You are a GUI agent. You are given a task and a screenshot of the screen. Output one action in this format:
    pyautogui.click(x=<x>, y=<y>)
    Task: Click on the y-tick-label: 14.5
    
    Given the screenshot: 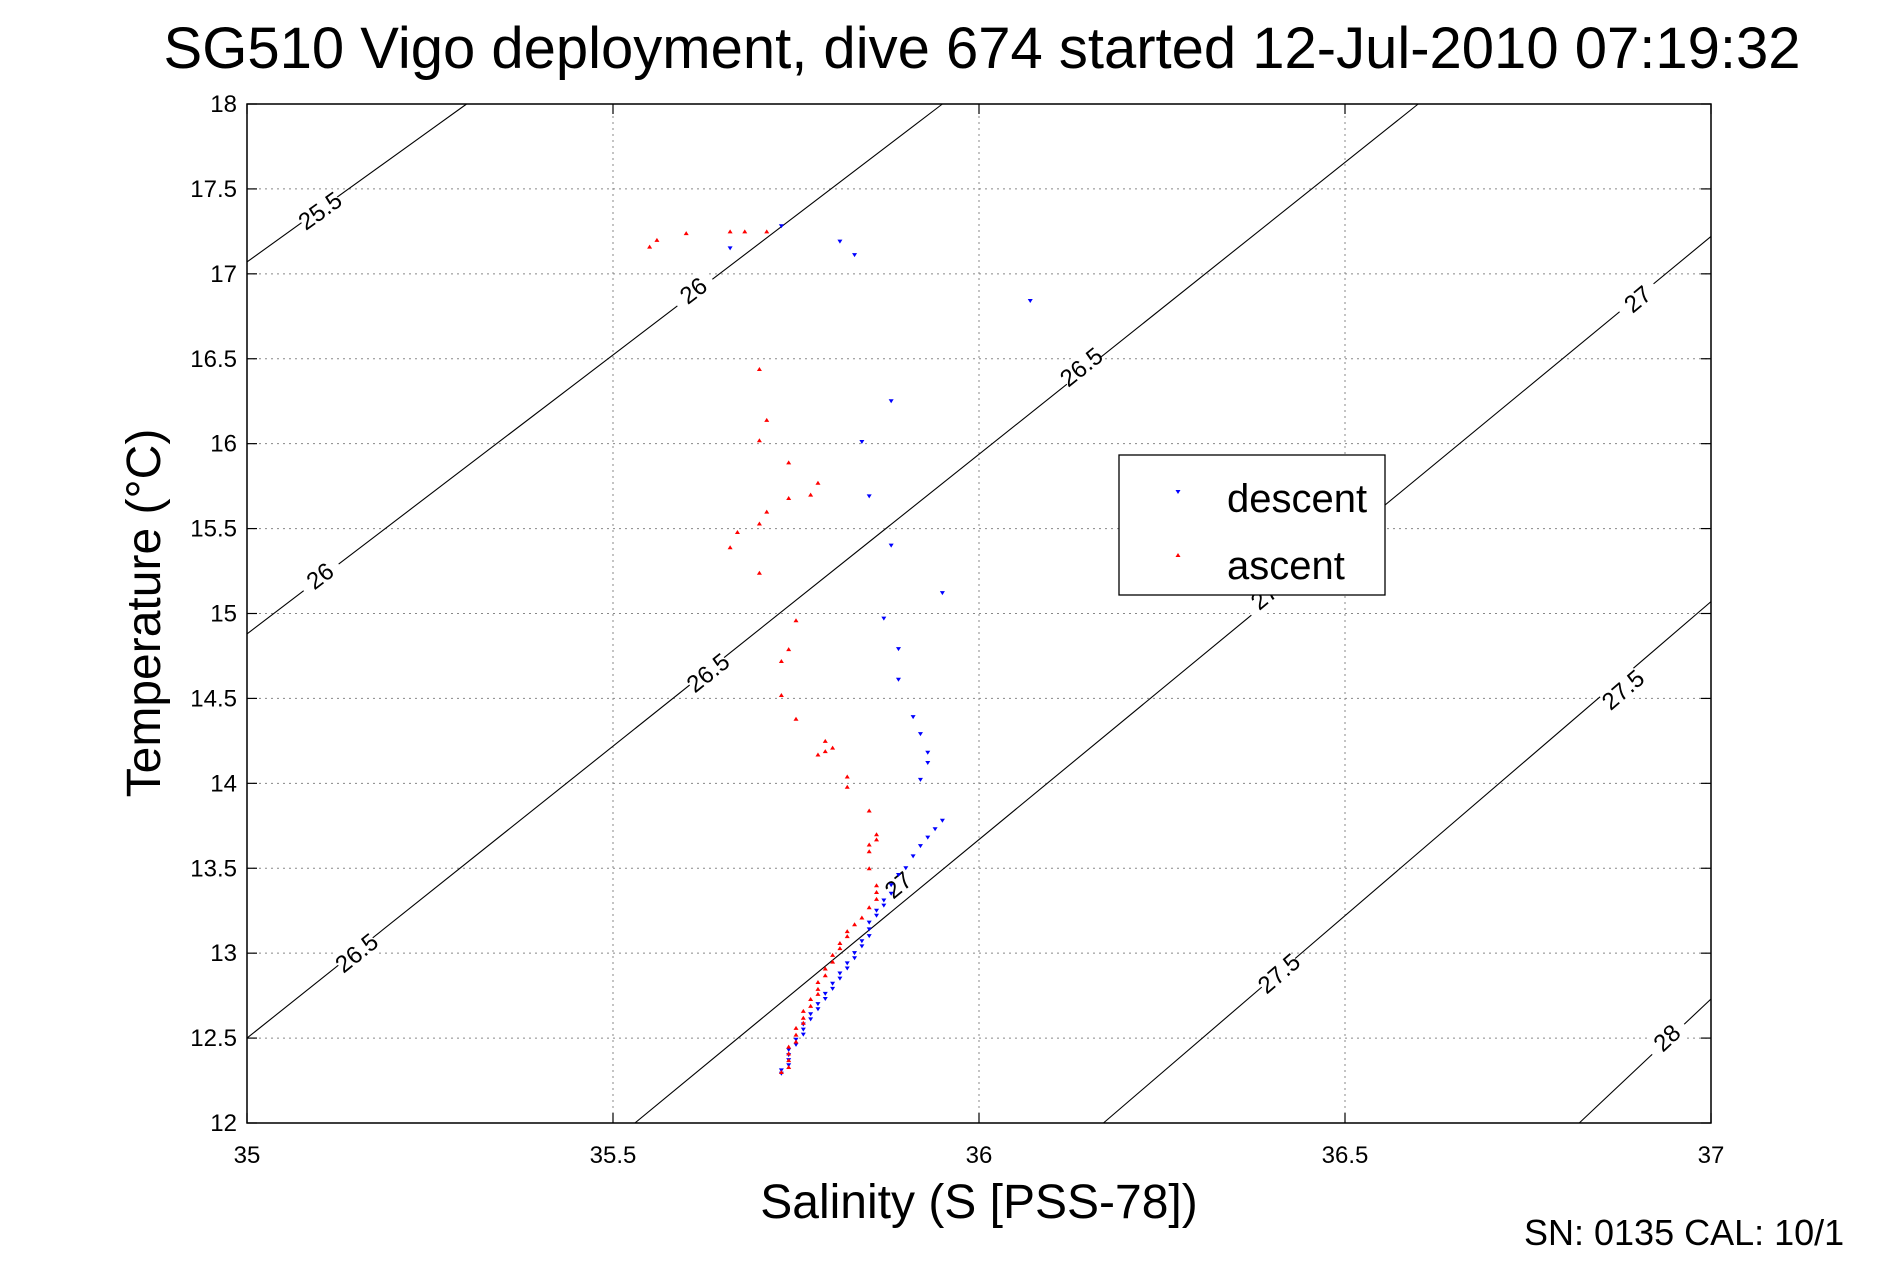 What is the action you would take?
    pyautogui.click(x=213, y=698)
    